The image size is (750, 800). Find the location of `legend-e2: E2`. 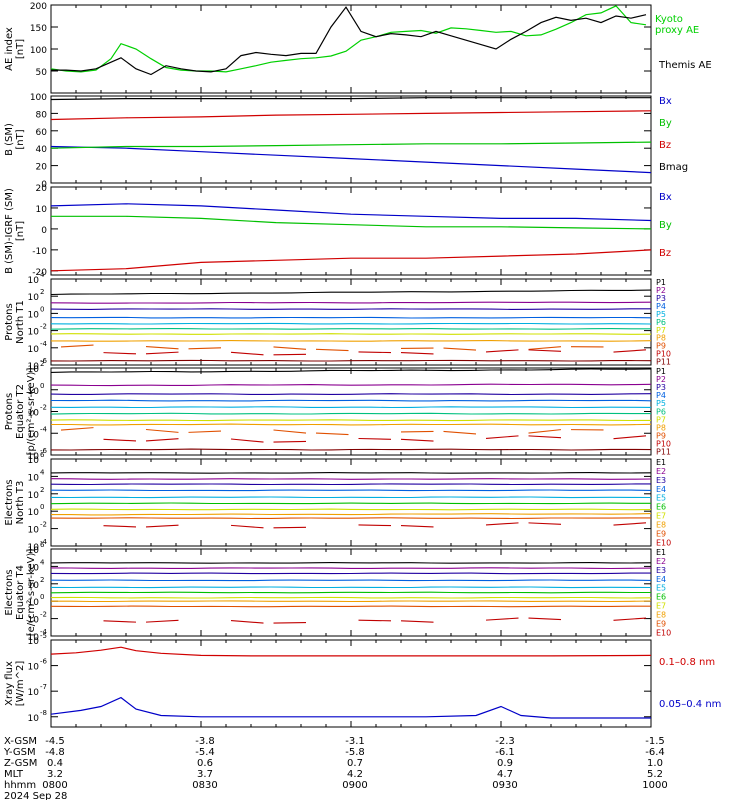

legend-e2: E2 is located at coordinates (661, 471).